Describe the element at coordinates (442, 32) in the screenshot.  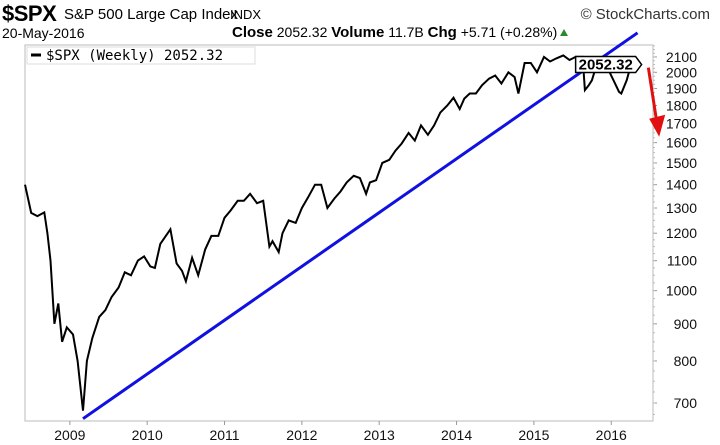
I see `chg-label: Chg` at that location.